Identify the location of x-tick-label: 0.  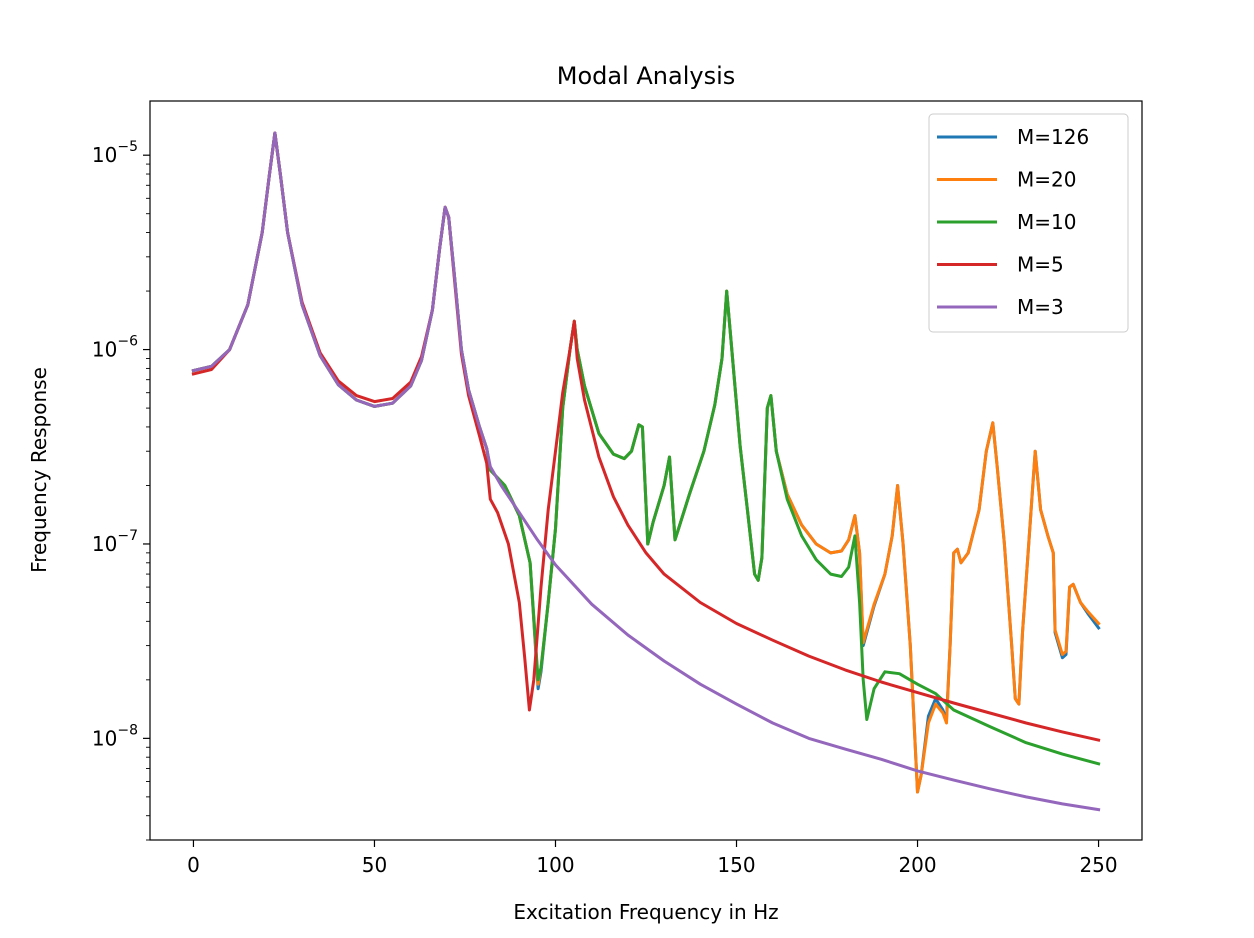
(193, 865).